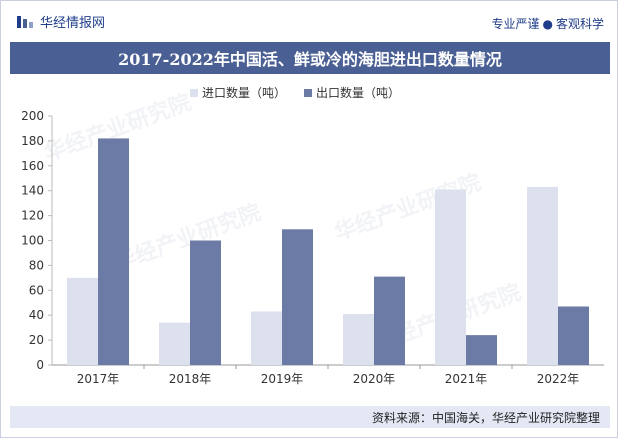 The height and width of the screenshot is (440, 620). I want to click on brand: 华经情报网, so click(60, 21).